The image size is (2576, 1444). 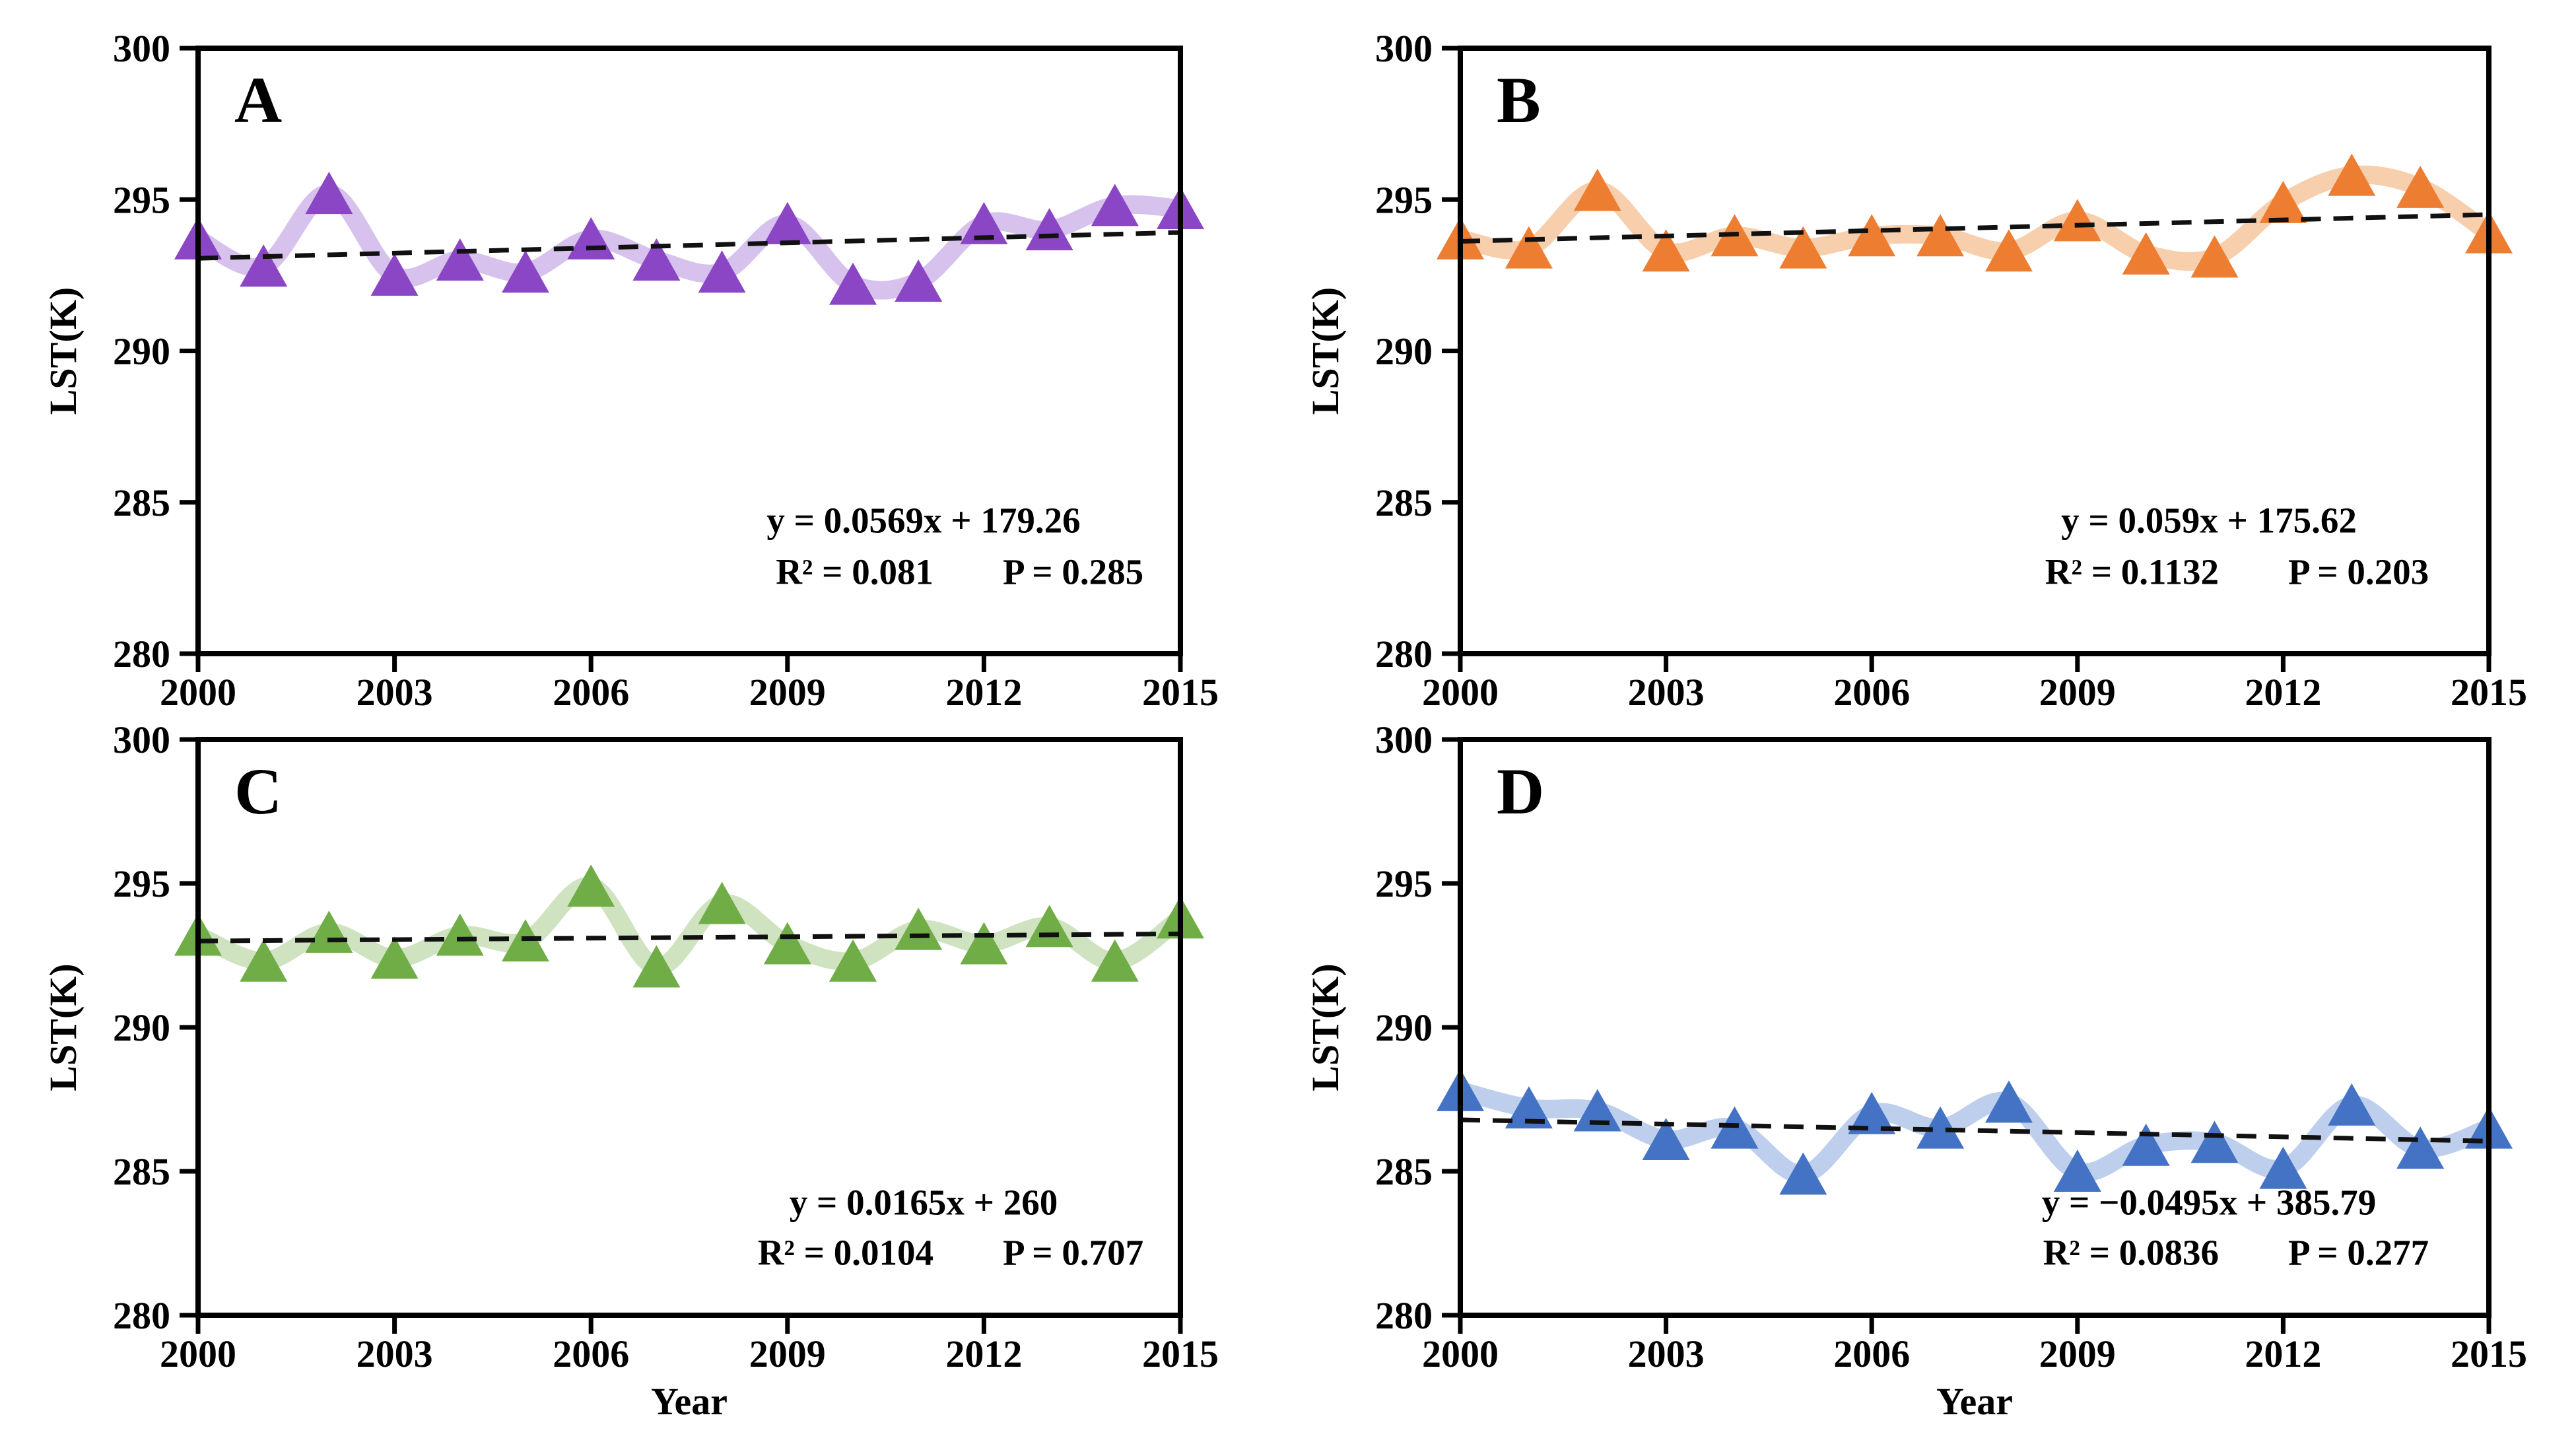 I want to click on x-tick-label: 2015, so click(x=1180, y=1353).